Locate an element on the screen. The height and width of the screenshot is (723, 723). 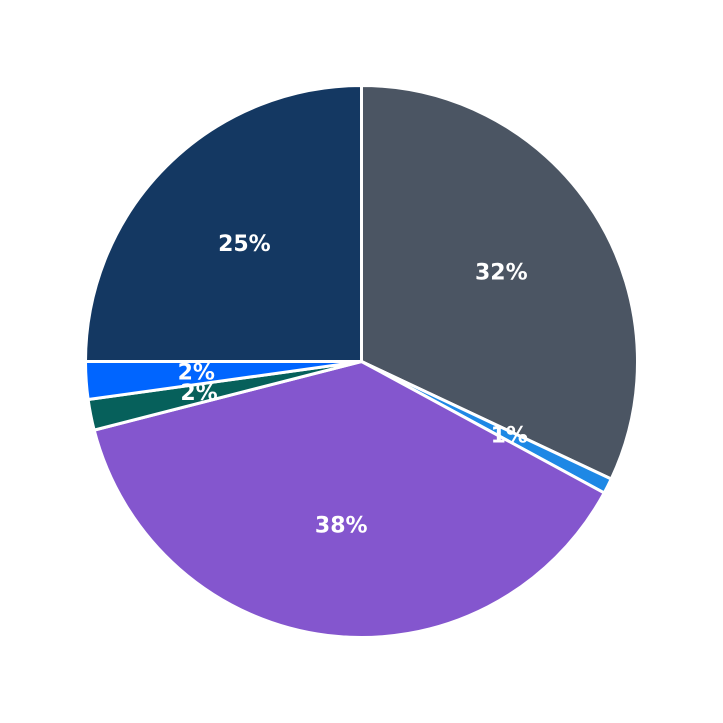
pie-slice-label-4: 2% is located at coordinates (198, 393).